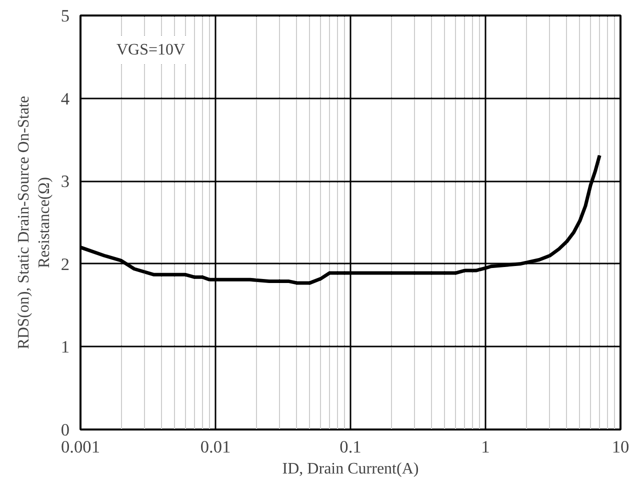  I want to click on x-axis-title: ID, Drain Current(A), so click(350, 469).